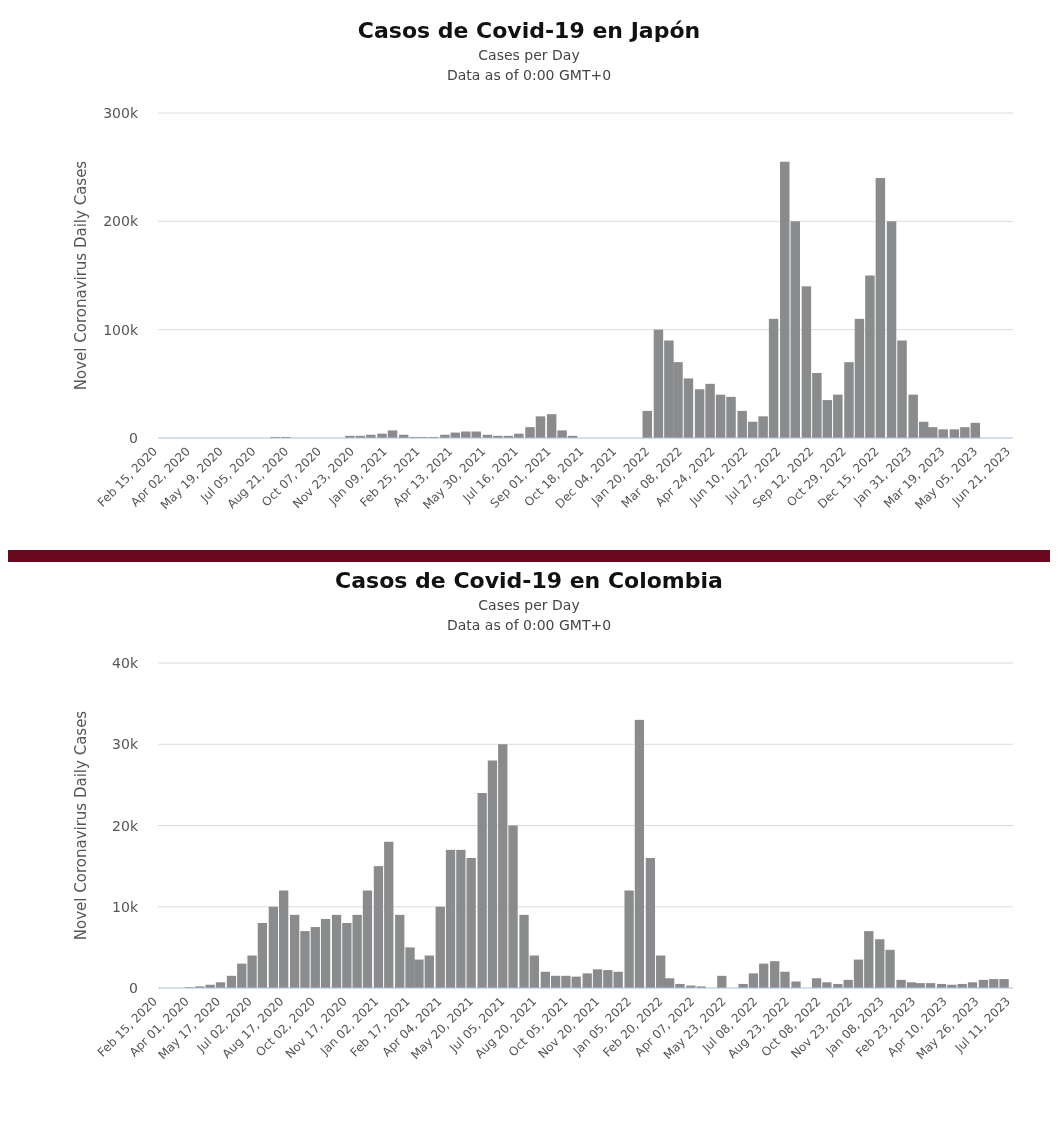 The height and width of the screenshot is (1129, 1058). I want to click on y-tick-label: 100k, so click(121, 329).